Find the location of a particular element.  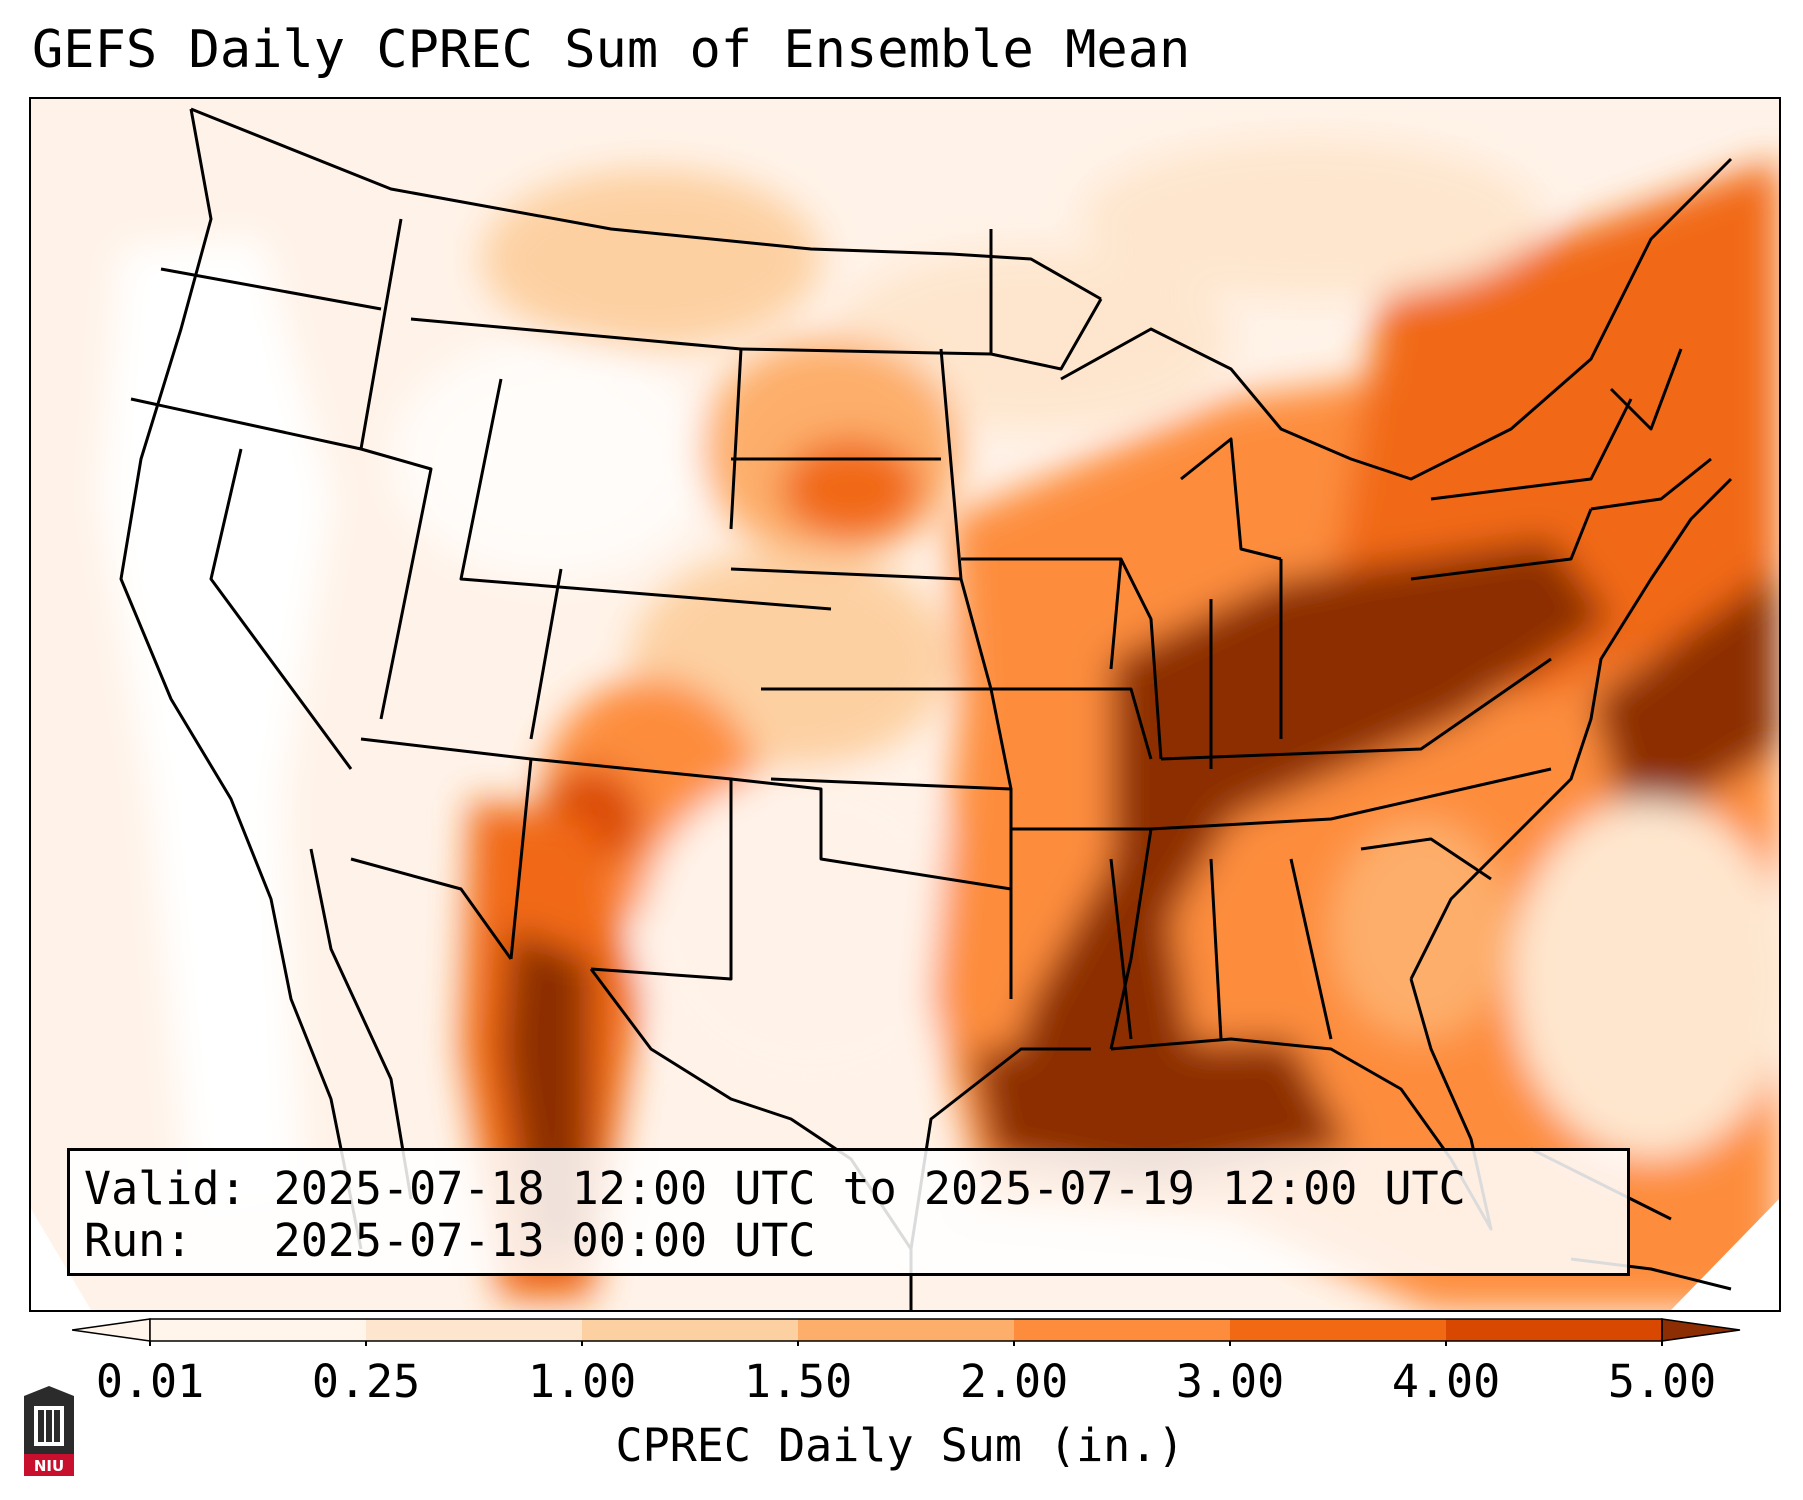

colorbar-label: CPREC Daily Sum (in.) is located at coordinates (900, 1445).